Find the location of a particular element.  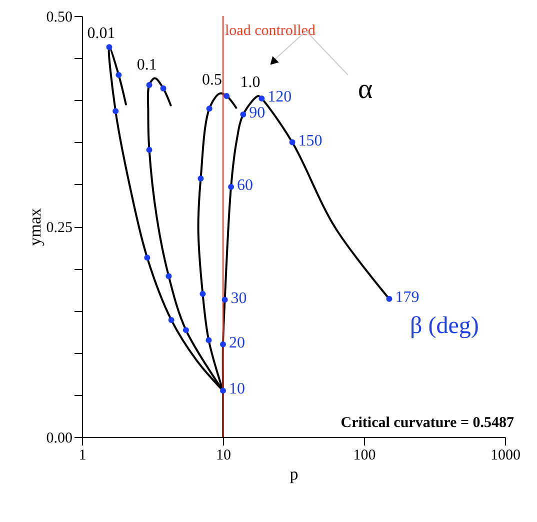

series-label: 0.1 is located at coordinates (146, 65).